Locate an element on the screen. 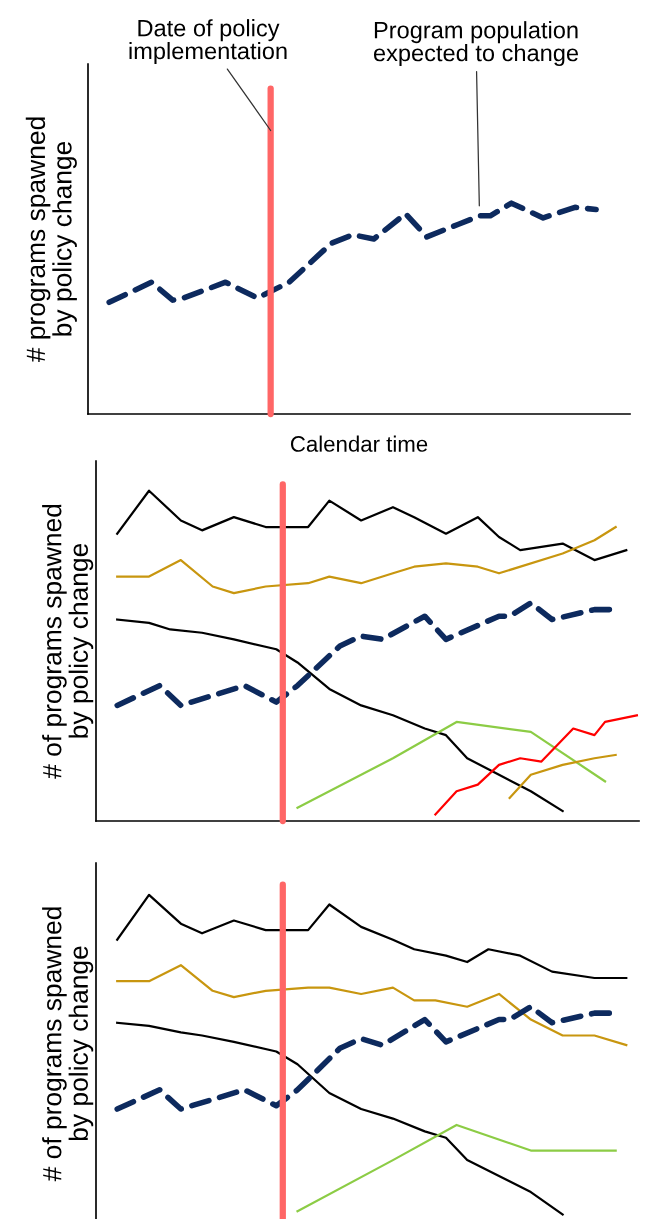  text: Program population expected to change is located at coordinates (476, 43).